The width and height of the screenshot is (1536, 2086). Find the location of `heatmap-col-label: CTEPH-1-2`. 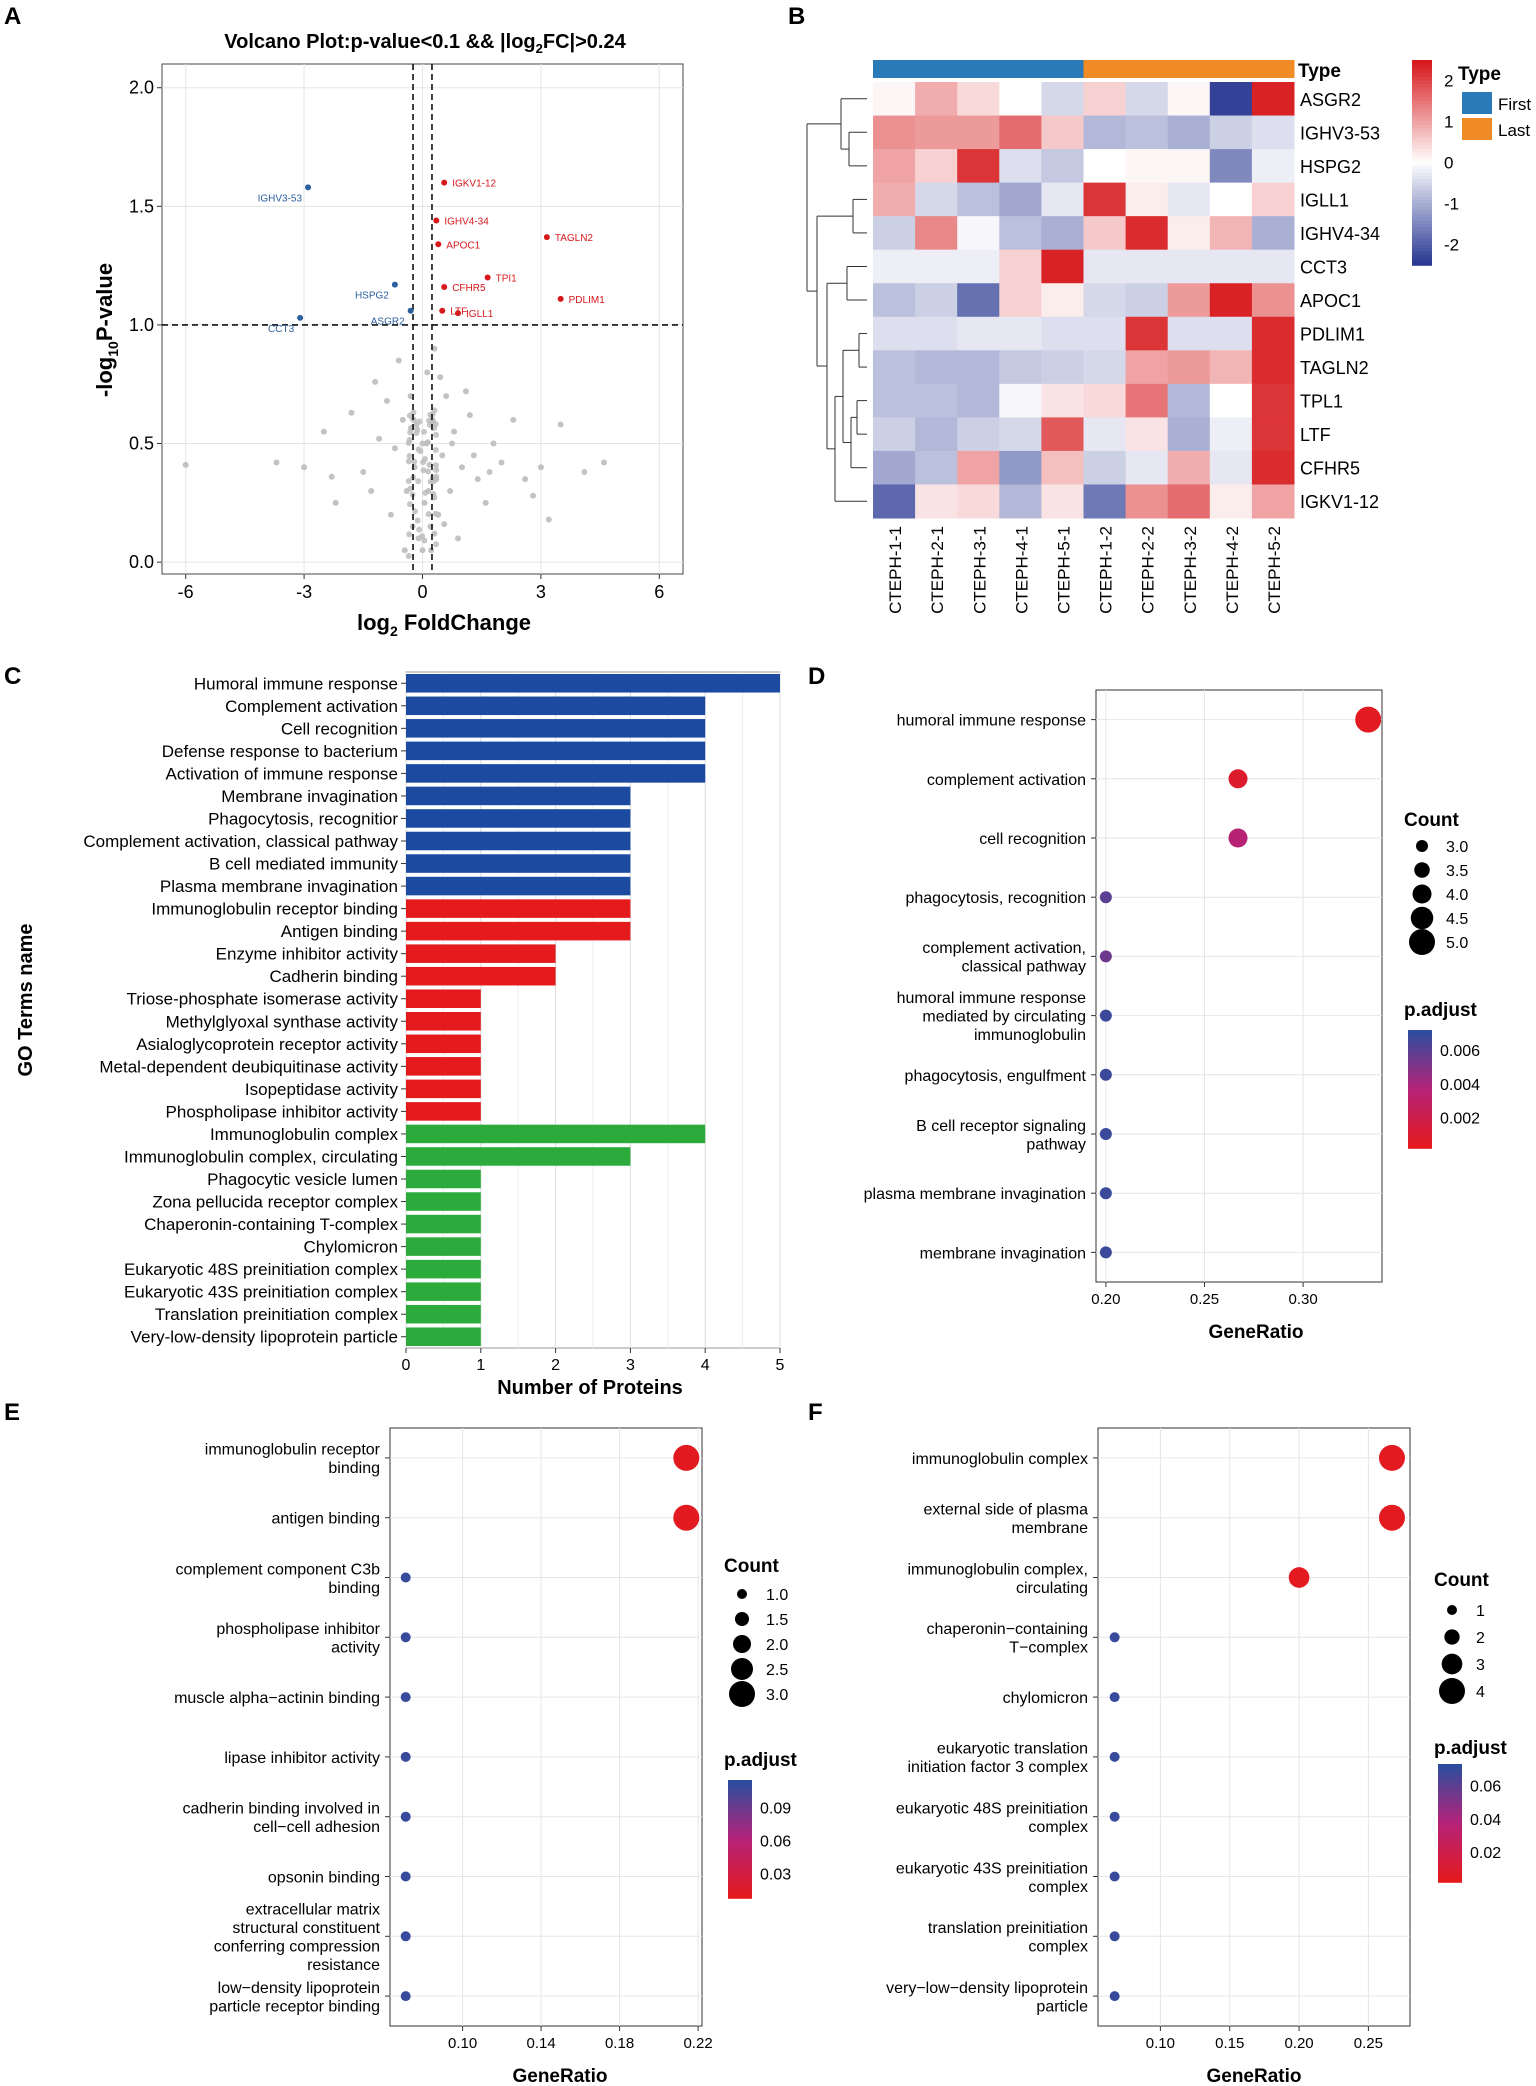

heatmap-col-label: CTEPH-1-2 is located at coordinates (1106, 570).